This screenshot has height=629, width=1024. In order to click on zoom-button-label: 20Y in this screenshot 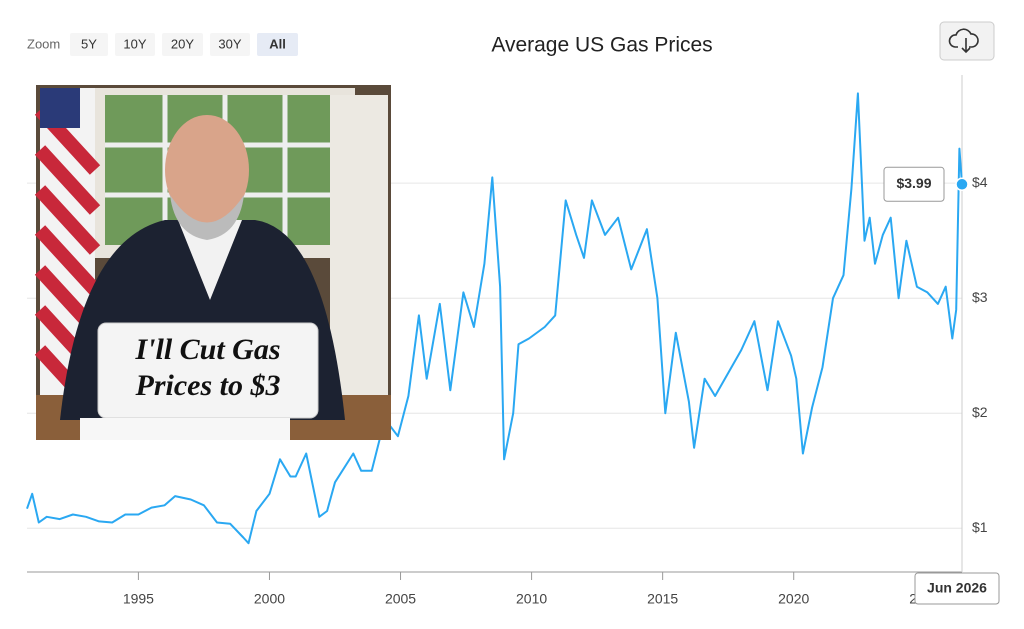, I will do `click(182, 43)`.